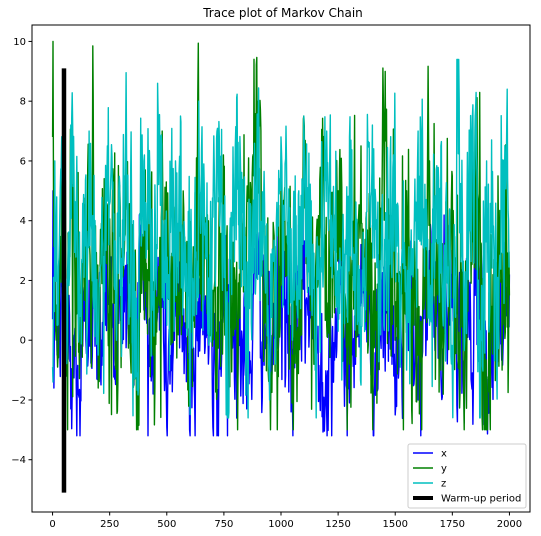  Describe the element at coordinates (19, 42) in the screenshot. I see `y-tick-label: 10` at that location.